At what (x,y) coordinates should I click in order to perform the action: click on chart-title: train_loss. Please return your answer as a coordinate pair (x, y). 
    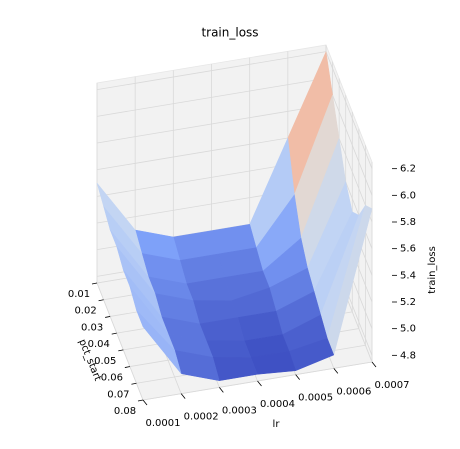
    Looking at the image, I should click on (229, 33).